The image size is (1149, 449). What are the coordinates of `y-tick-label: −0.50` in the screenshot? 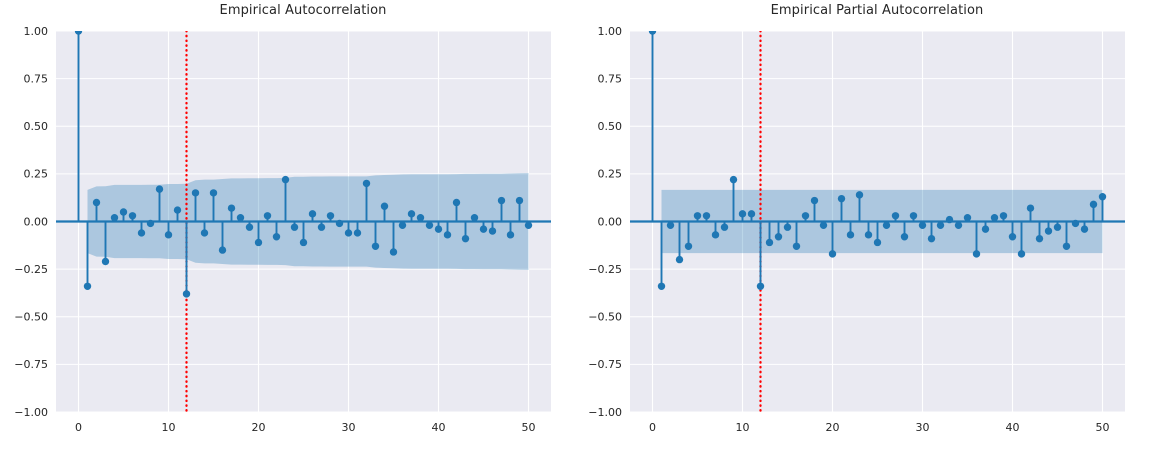 It's located at (31, 317).